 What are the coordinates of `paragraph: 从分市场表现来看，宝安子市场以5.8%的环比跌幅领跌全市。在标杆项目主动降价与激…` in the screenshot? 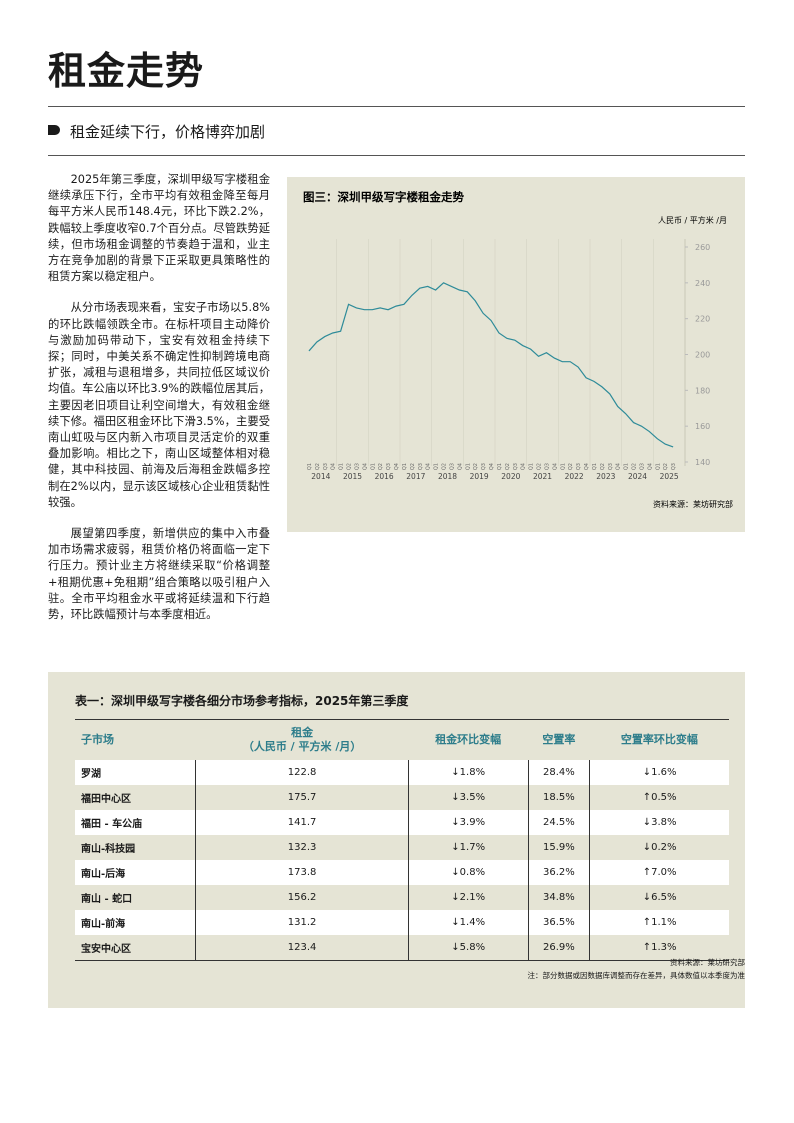 It's located at (159, 405).